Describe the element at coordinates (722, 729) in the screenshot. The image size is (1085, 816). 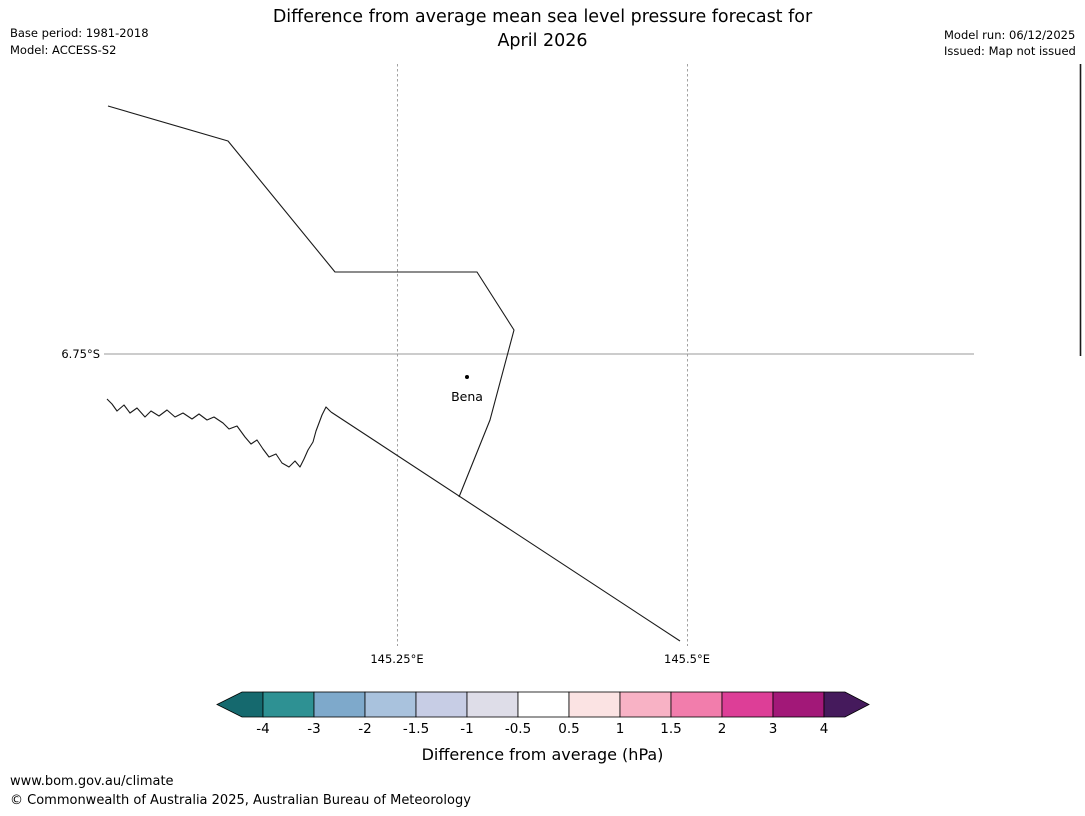
I see `colorbar-tick-label: 2` at that location.